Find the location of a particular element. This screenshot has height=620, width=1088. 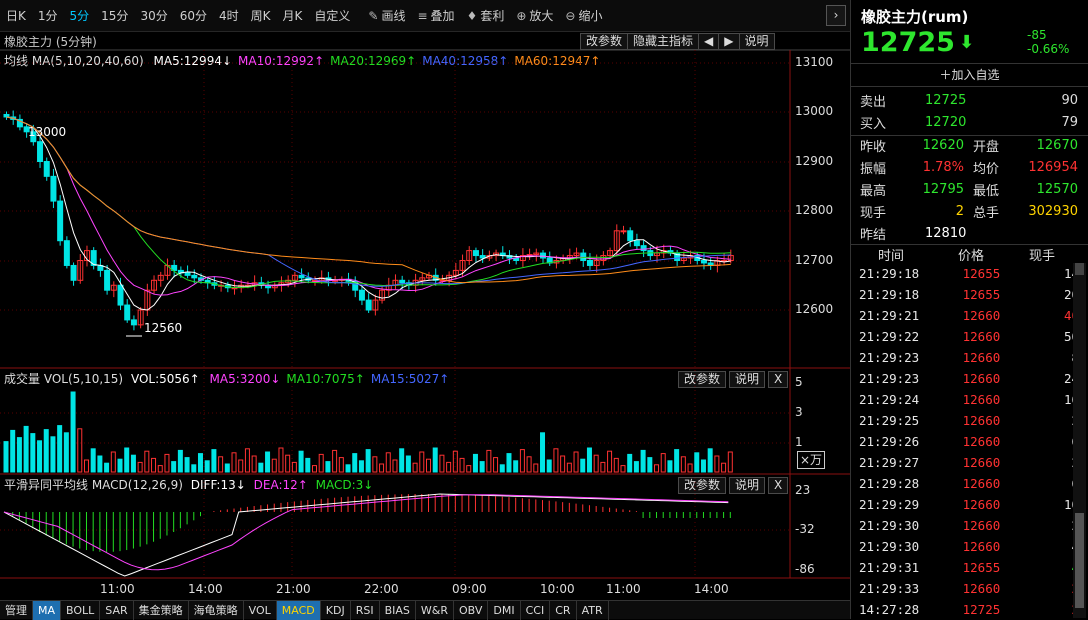

indicator-tab-vol: VOL is located at coordinates (260, 610).